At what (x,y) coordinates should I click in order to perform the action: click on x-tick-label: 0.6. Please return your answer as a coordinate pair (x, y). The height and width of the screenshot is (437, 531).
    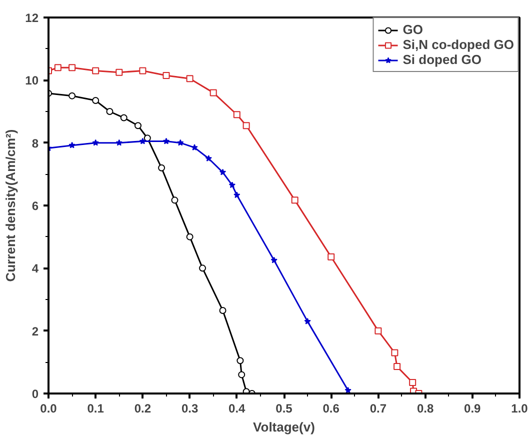
    Looking at the image, I should click on (331, 409).